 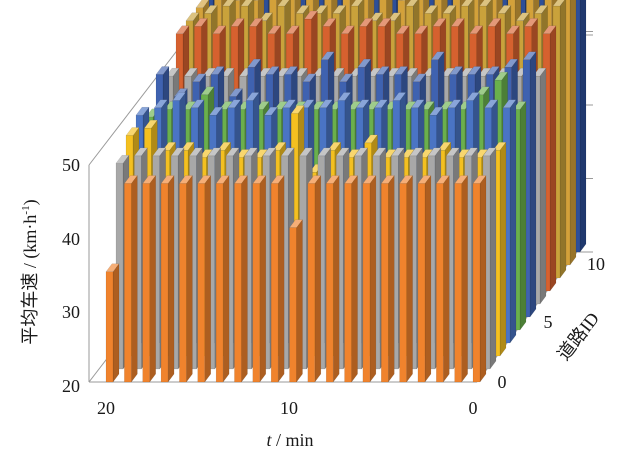 What do you see at coordinates (596, 264) in the screenshot?
I see `z-tick-label-10: 10` at bounding box center [596, 264].